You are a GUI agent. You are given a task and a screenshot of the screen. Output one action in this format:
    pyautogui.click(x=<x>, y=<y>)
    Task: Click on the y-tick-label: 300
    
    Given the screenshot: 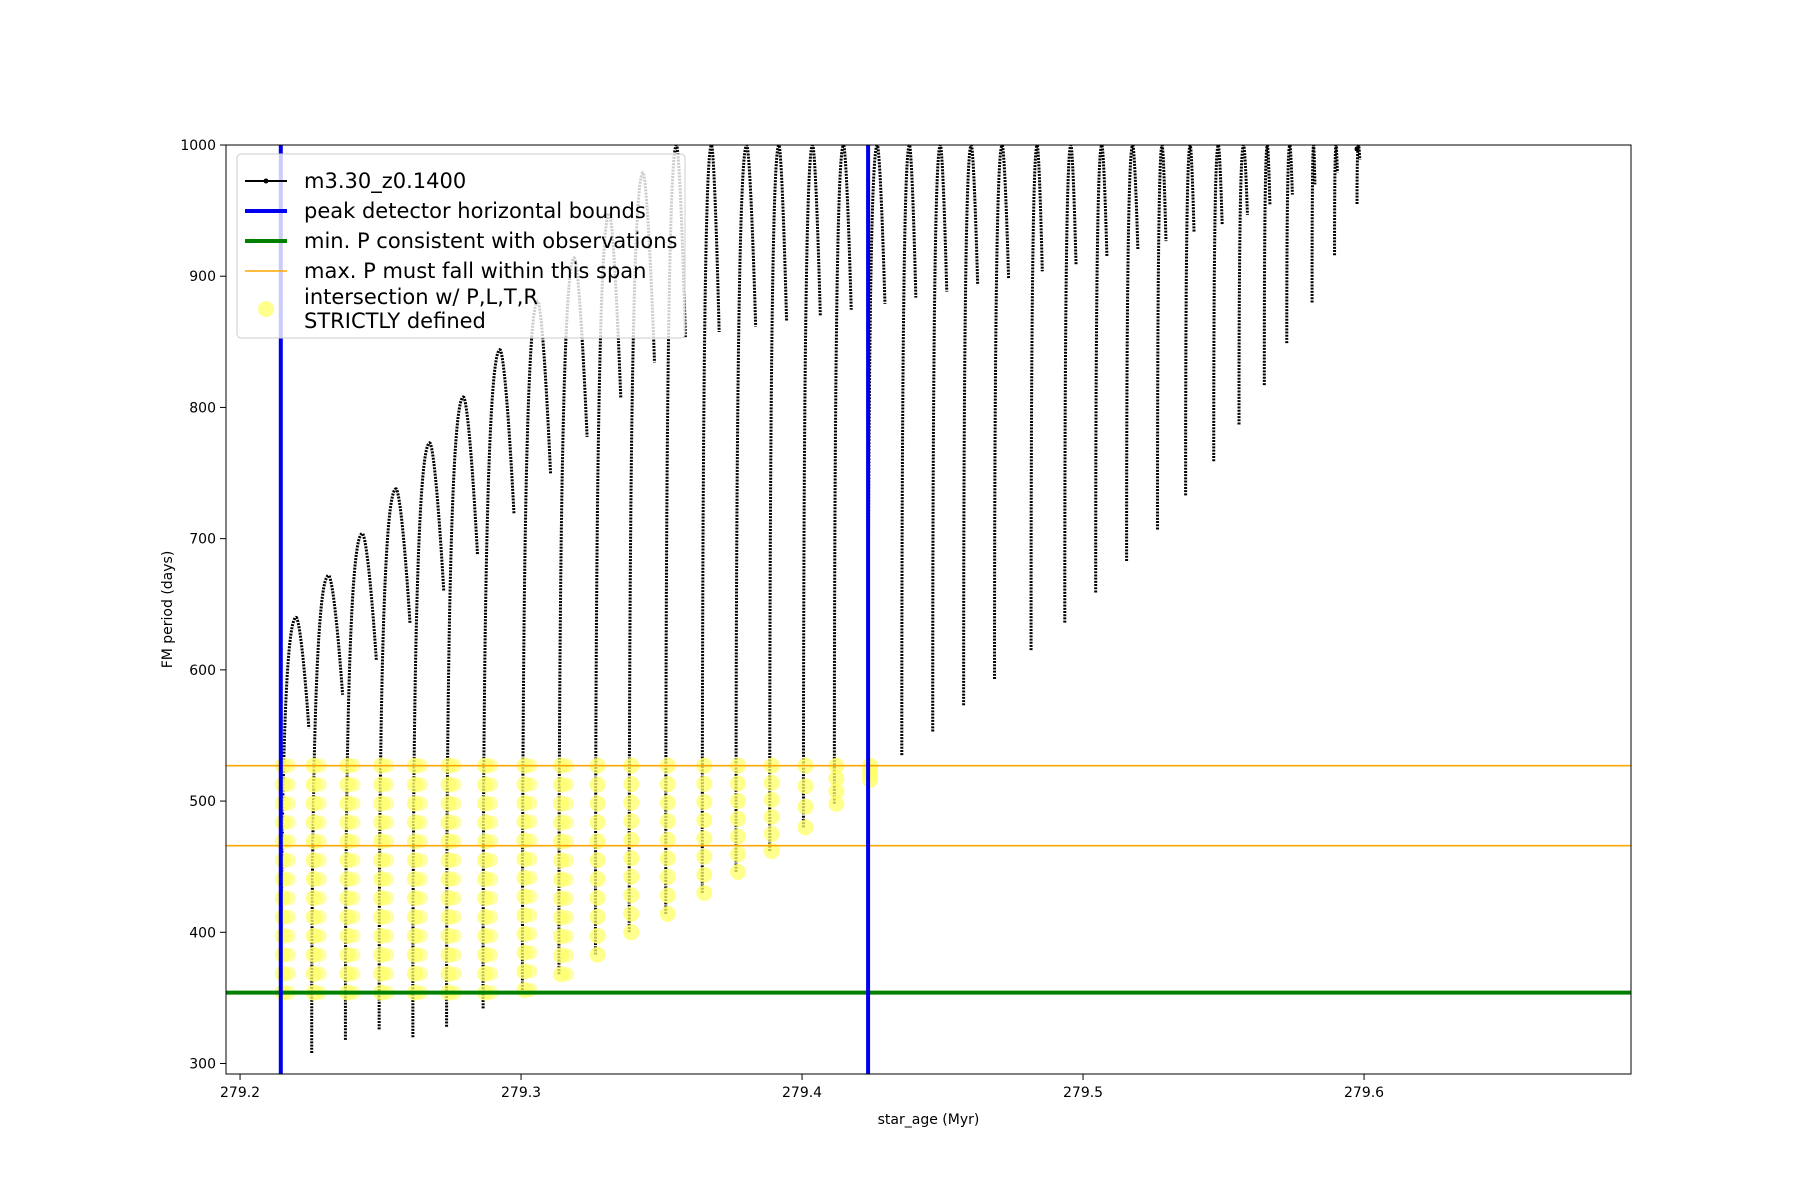 What is the action you would take?
    pyautogui.click(x=202, y=1065)
    